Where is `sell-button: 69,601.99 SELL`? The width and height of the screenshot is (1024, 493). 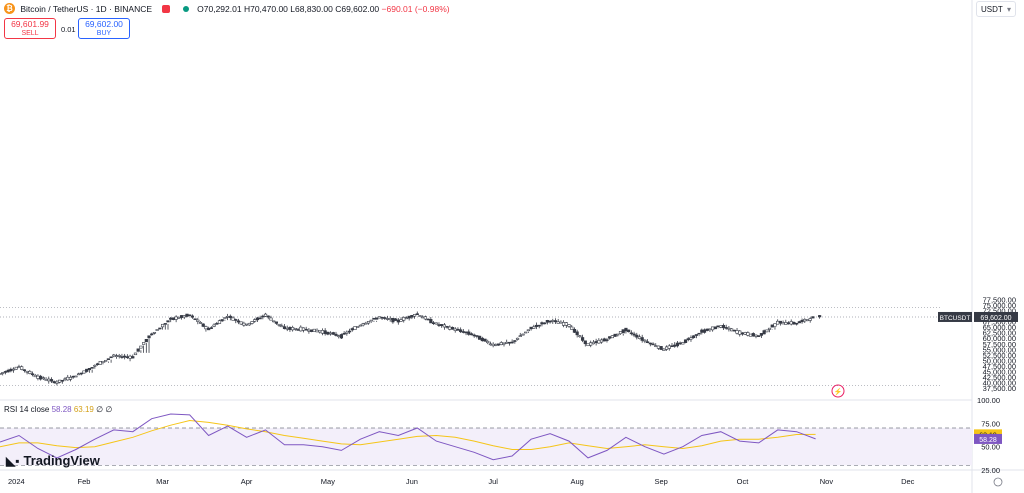 sell-button: 69,601.99 SELL is located at coordinates (30, 28).